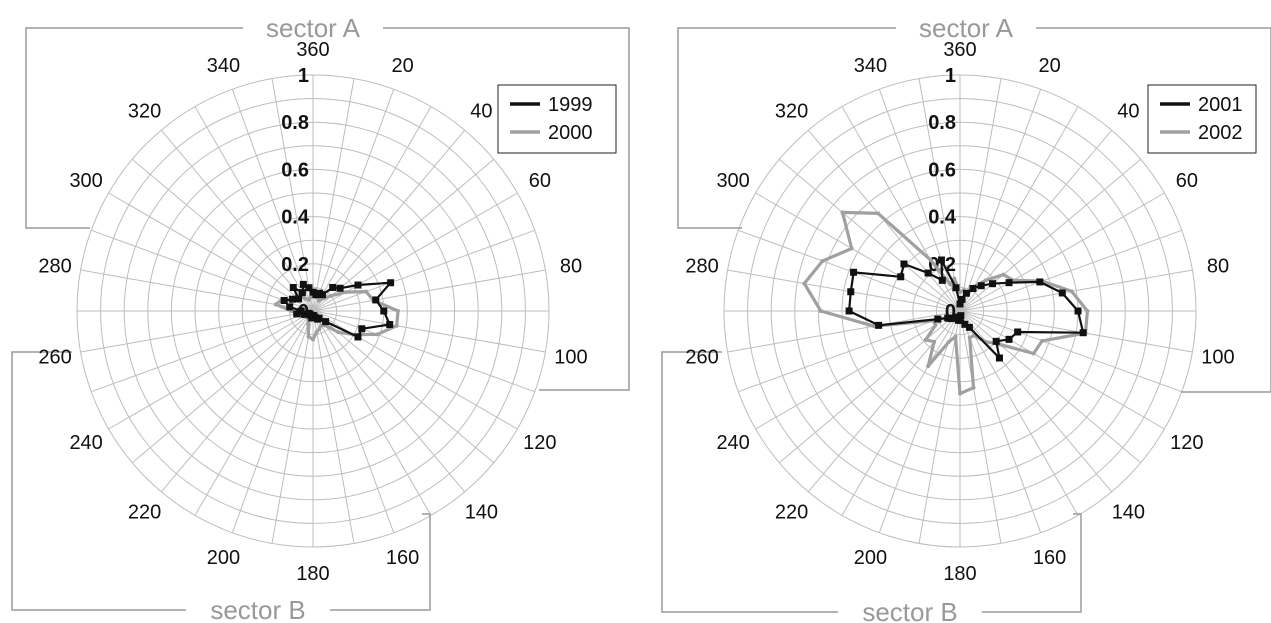 Image resolution: width=1271 pixels, height=623 pixels. What do you see at coordinates (950, 76) in the screenshot?
I see `radial-label-1: 1` at bounding box center [950, 76].